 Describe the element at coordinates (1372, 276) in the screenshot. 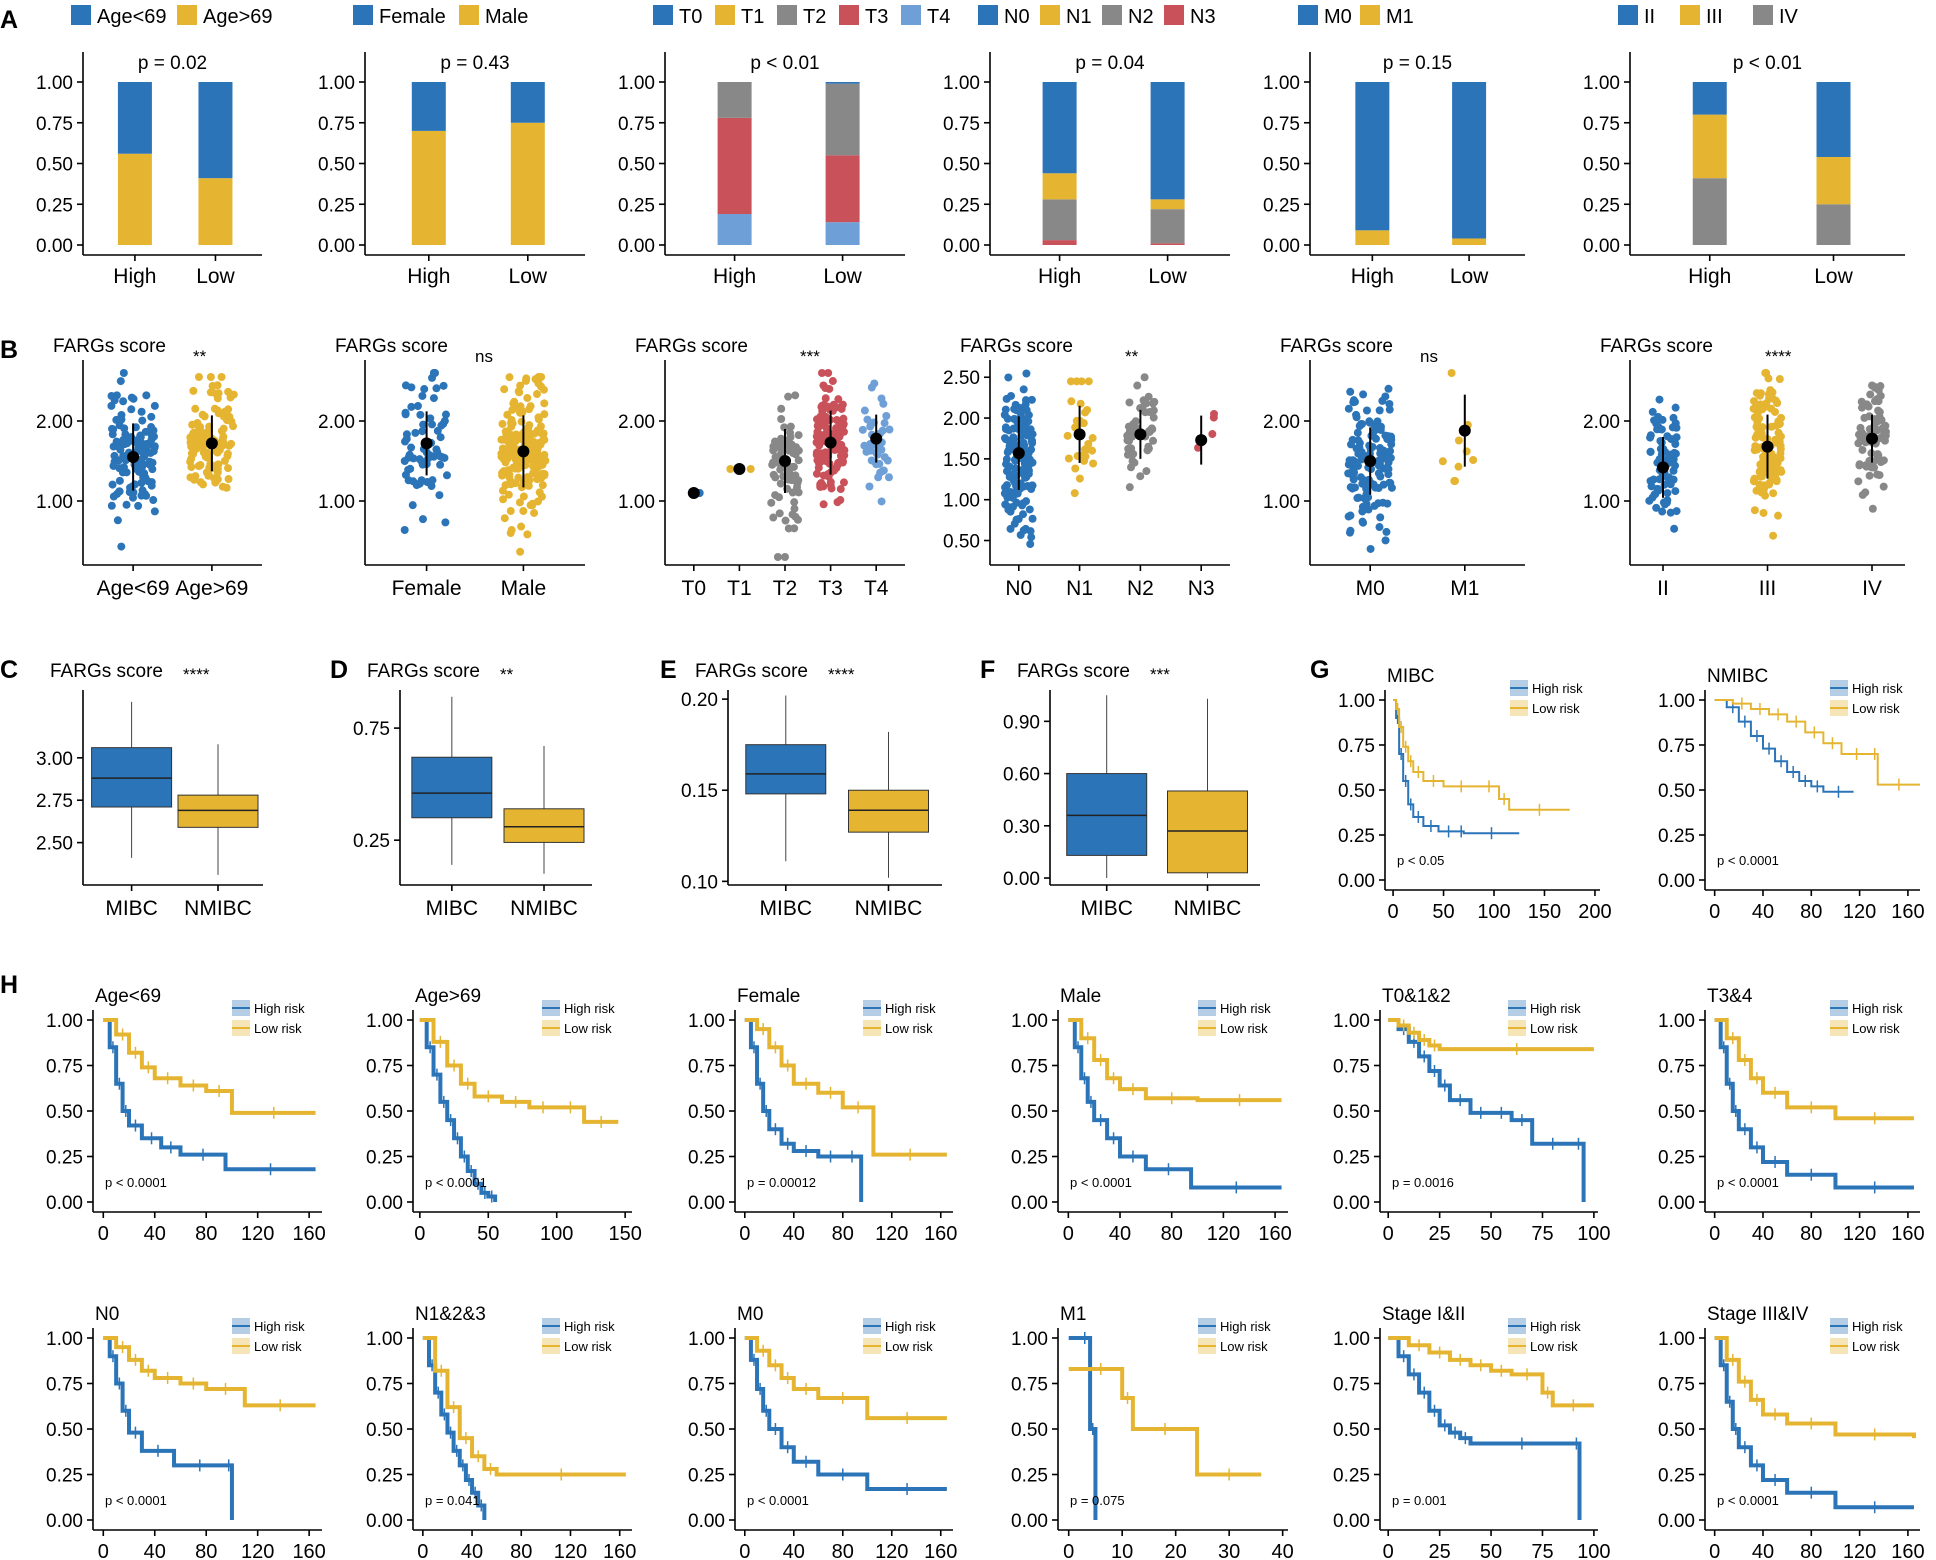

I see `x-tick-label: High` at that location.